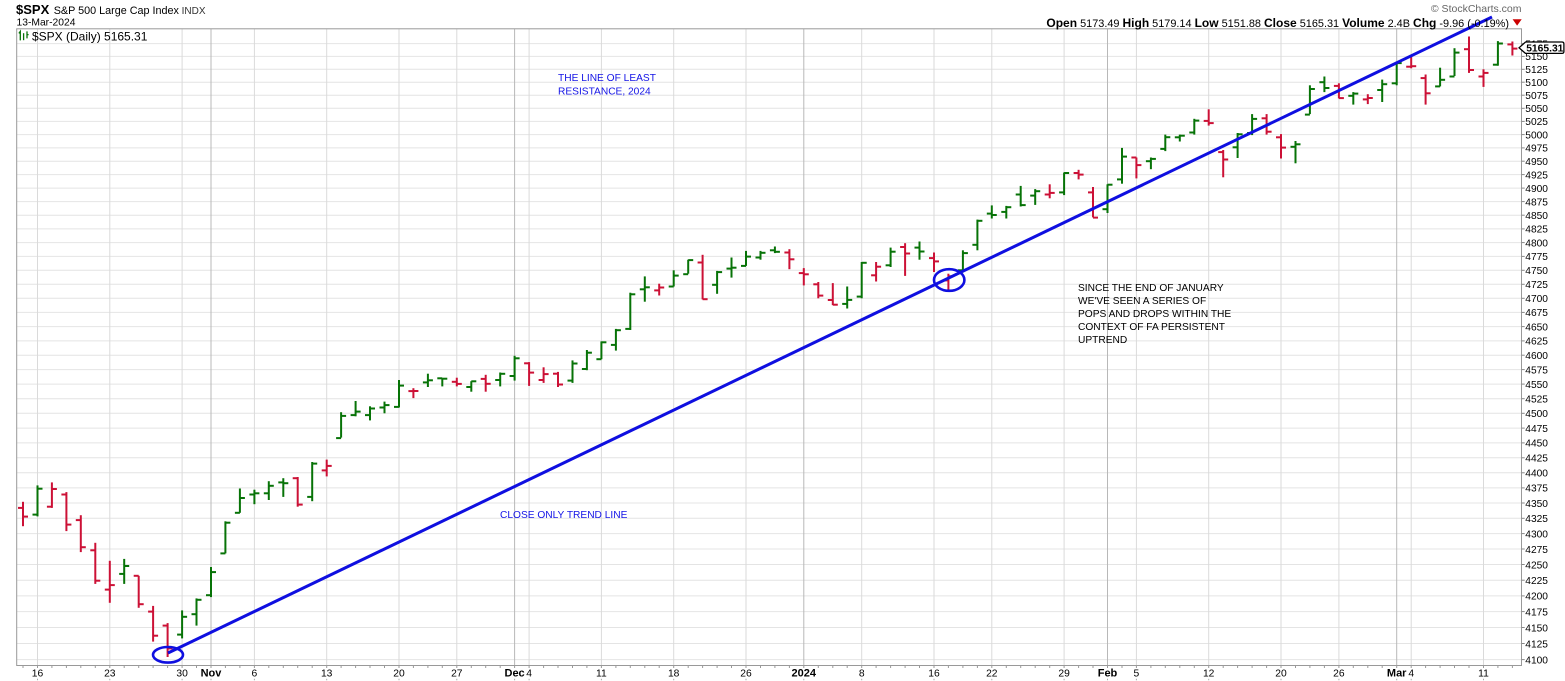 This screenshot has height=681, width=1565. What do you see at coordinates (1536, 534) in the screenshot?
I see `svg-text: 4300` at bounding box center [1536, 534].